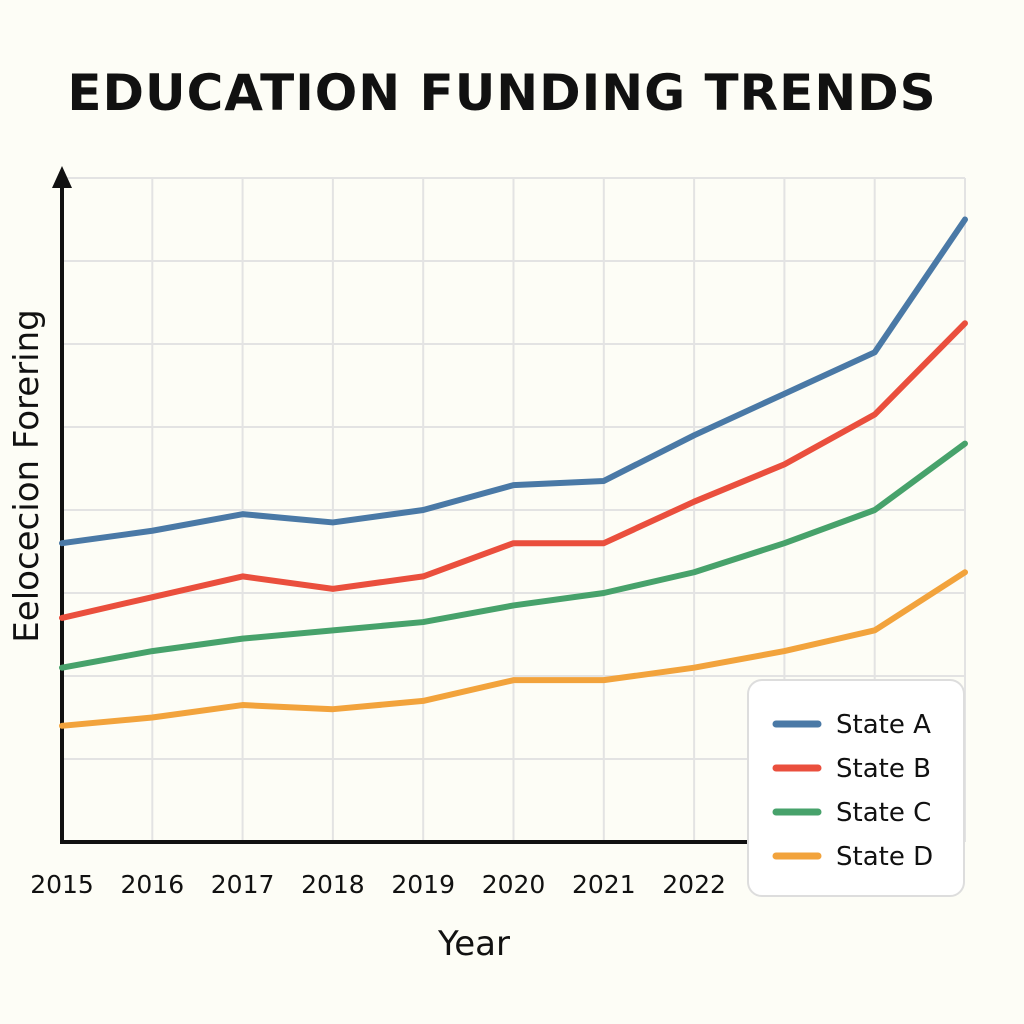 The height and width of the screenshot is (1024, 1024). Describe the element at coordinates (27, 475) in the screenshot. I see `y-axis-title: Eelocecion Forering` at that location.